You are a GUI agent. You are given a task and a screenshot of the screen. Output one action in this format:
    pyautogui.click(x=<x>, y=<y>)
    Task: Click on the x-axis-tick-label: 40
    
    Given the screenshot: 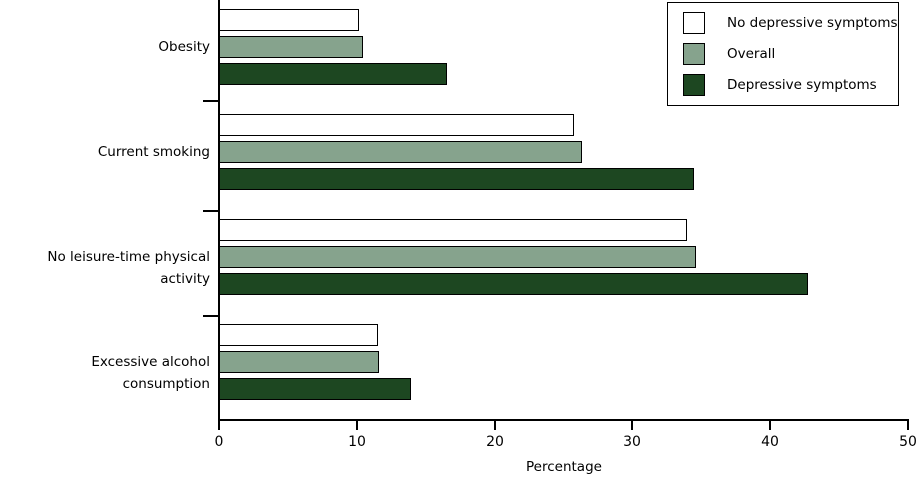 What is the action you would take?
    pyautogui.click(x=770, y=442)
    